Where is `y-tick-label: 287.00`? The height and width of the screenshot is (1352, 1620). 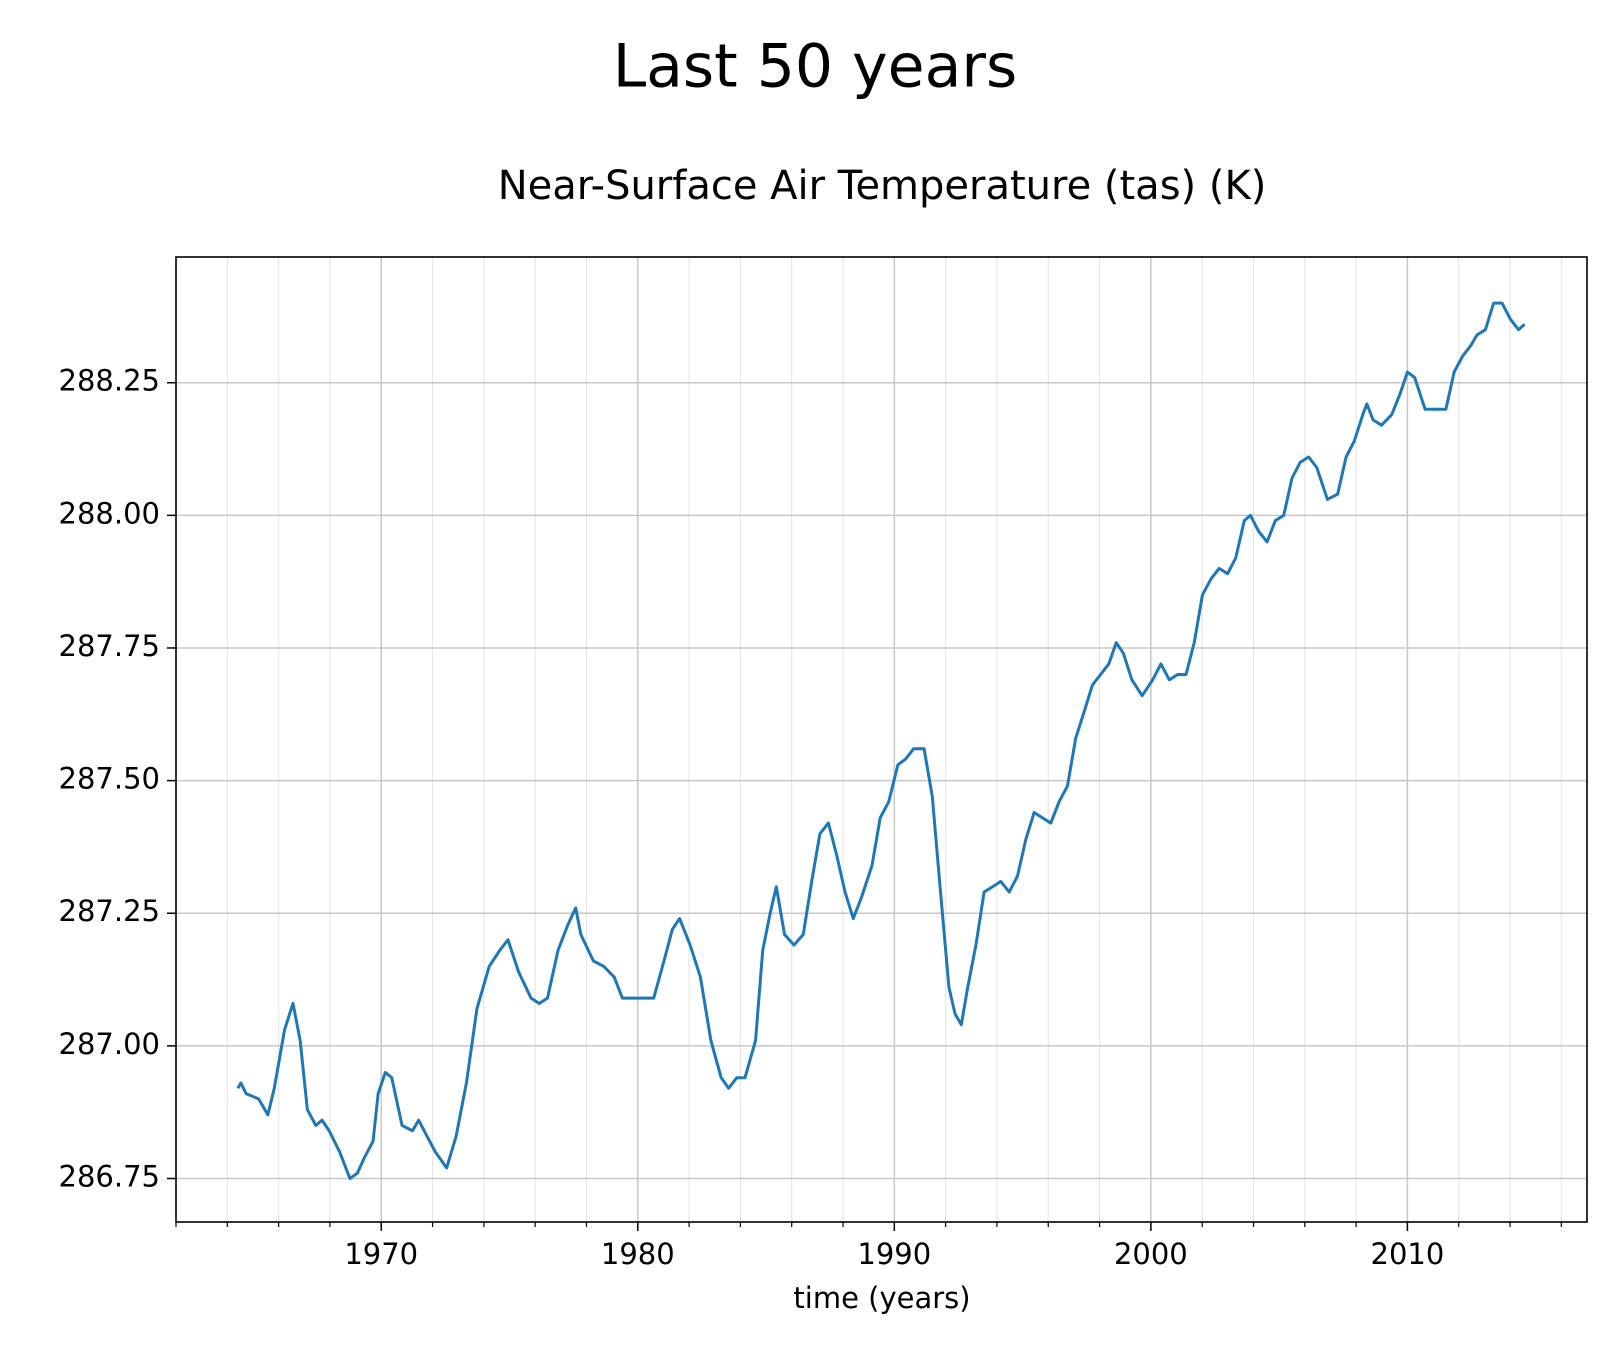
y-tick-label: 287.00 is located at coordinates (109, 1044).